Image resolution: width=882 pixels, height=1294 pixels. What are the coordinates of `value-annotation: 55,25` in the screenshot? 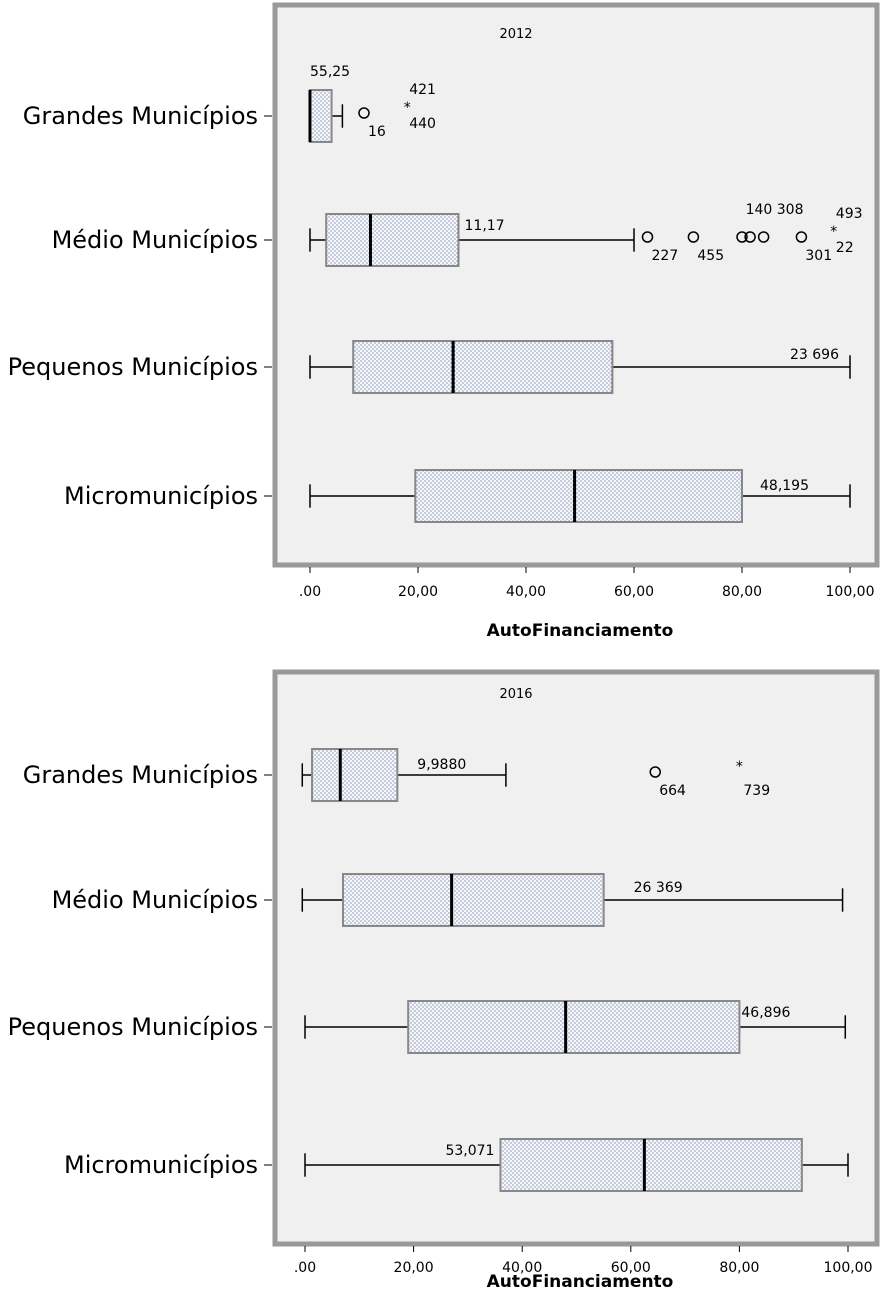 It's located at (330, 72).